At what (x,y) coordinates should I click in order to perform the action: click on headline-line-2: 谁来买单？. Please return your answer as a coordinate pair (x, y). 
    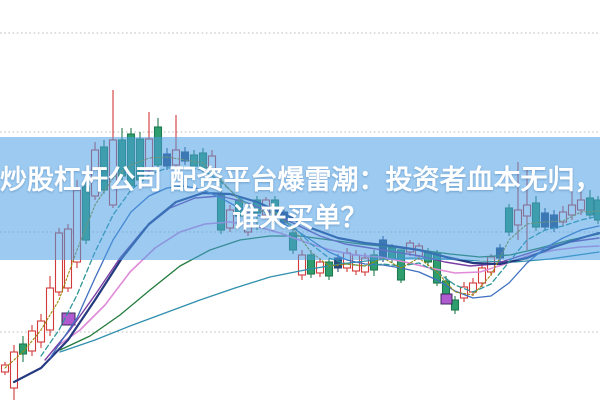
    Looking at the image, I should click on (300, 217).